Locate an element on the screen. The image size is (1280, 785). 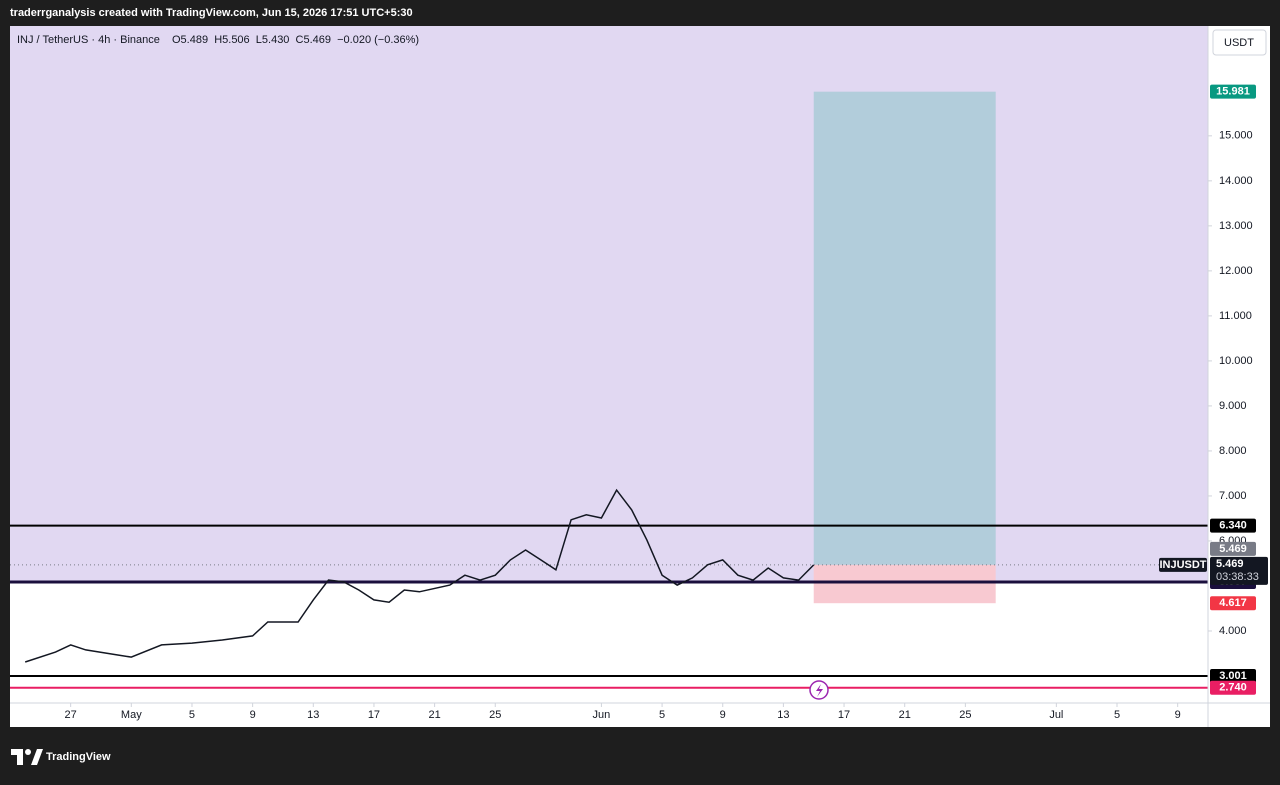
currency: USDT is located at coordinates (1239, 43).